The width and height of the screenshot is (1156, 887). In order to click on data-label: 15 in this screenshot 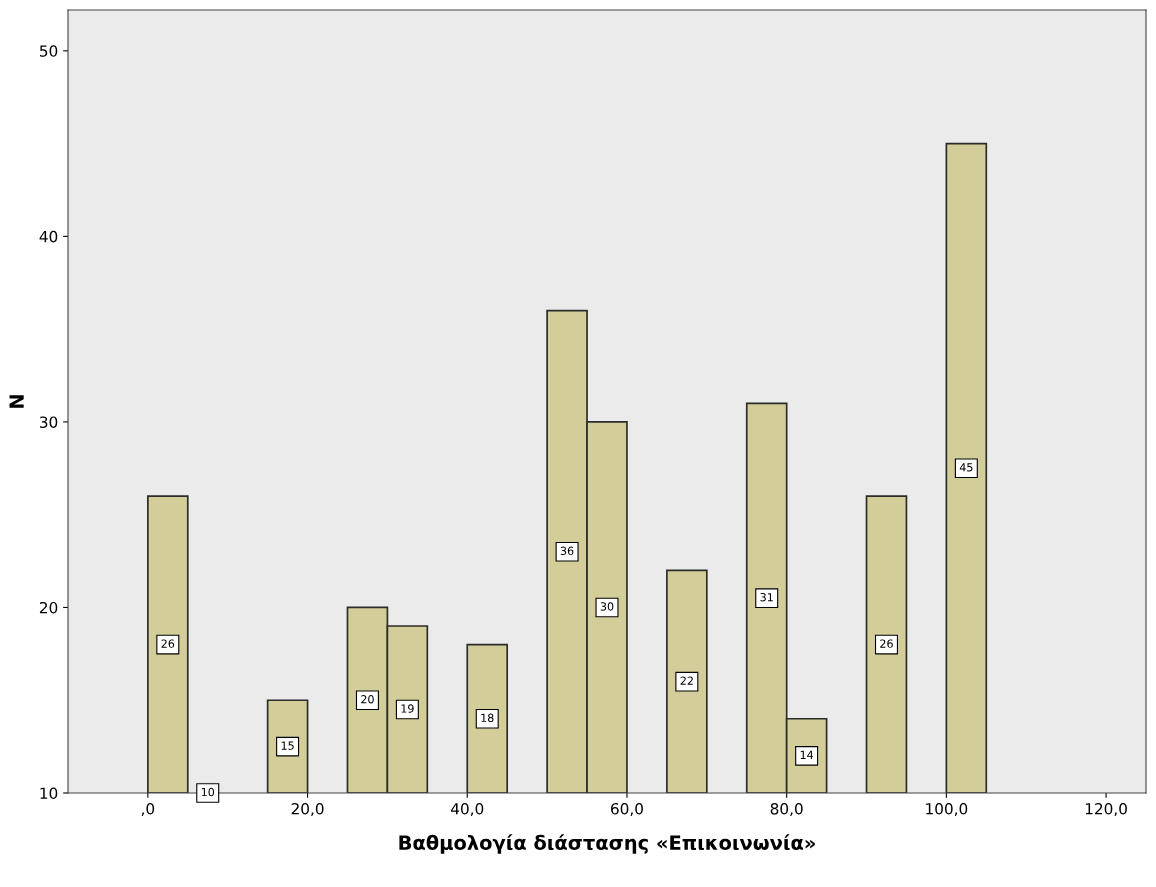, I will do `click(287, 745)`.